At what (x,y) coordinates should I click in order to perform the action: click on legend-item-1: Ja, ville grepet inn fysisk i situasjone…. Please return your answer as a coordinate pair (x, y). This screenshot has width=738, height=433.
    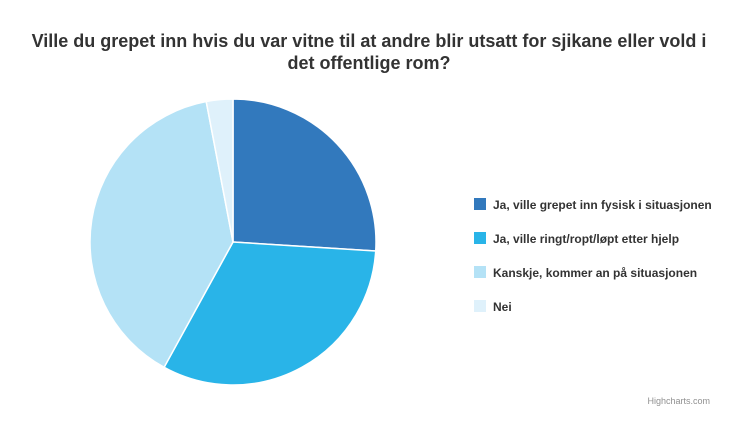
    Looking at the image, I should click on (593, 205).